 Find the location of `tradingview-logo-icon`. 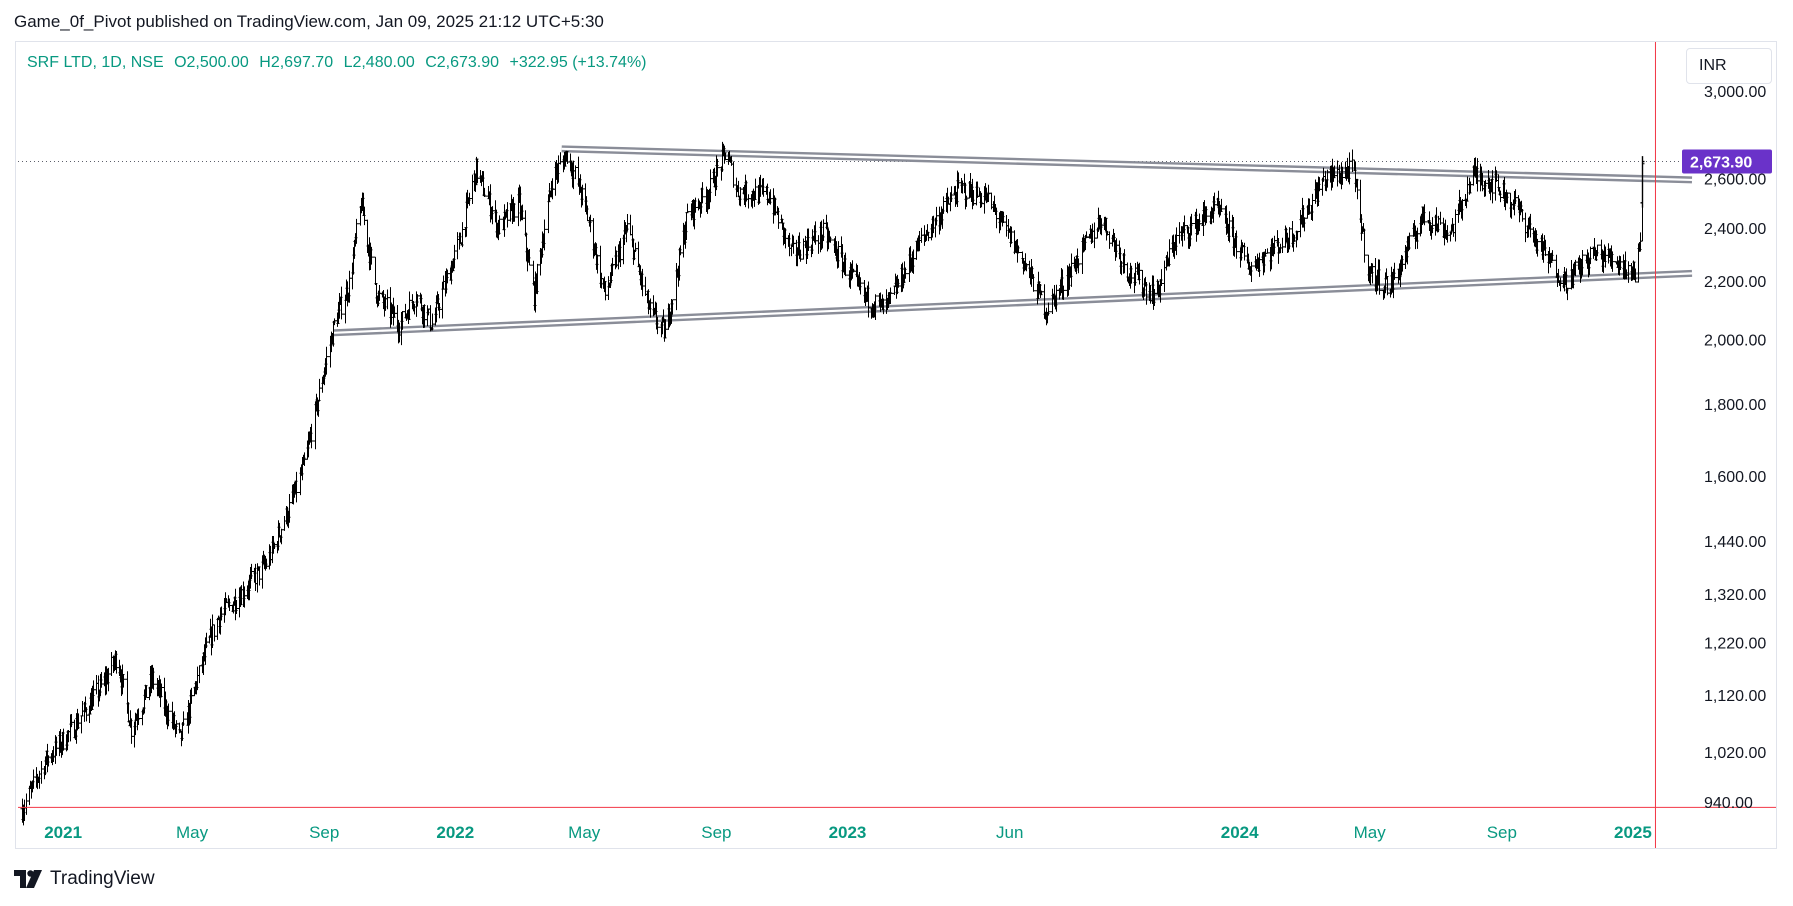

tradingview-logo-icon is located at coordinates (28, 879).